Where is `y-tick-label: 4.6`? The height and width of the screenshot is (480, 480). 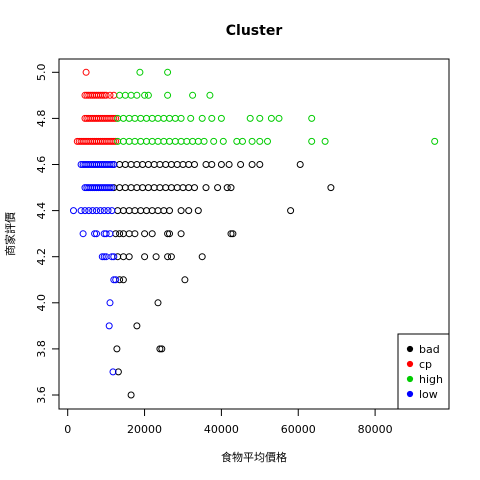 y-tick-label: 4.6 is located at coordinates (41, 165).